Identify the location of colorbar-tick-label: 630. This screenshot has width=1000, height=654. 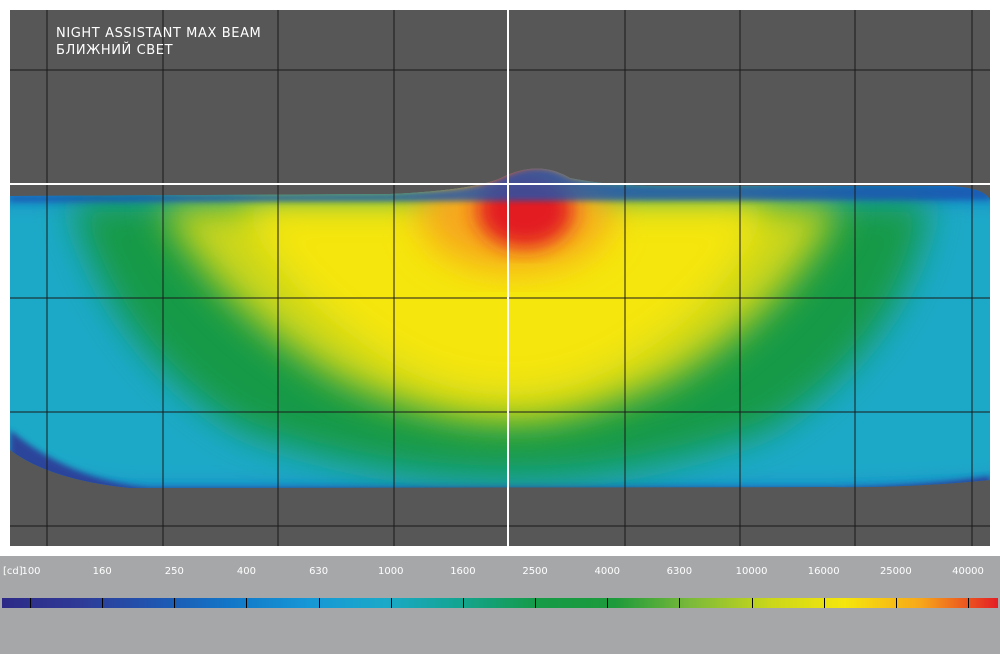
(319, 571).